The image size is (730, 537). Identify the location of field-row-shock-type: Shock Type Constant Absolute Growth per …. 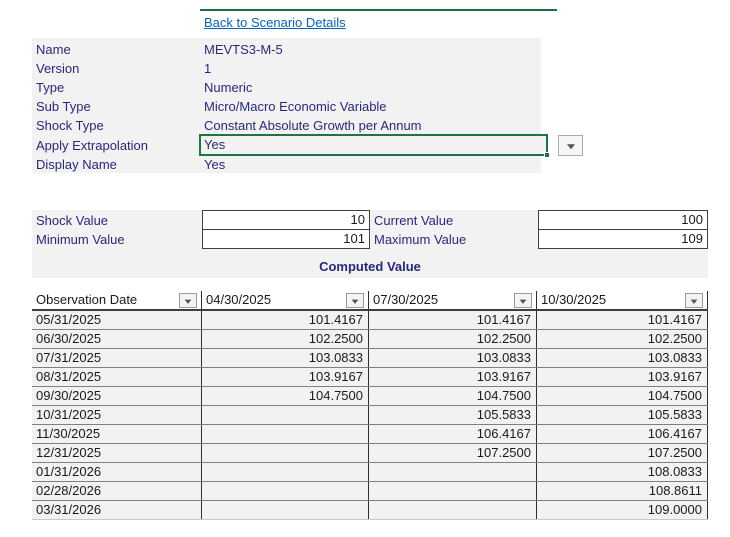
(286, 125).